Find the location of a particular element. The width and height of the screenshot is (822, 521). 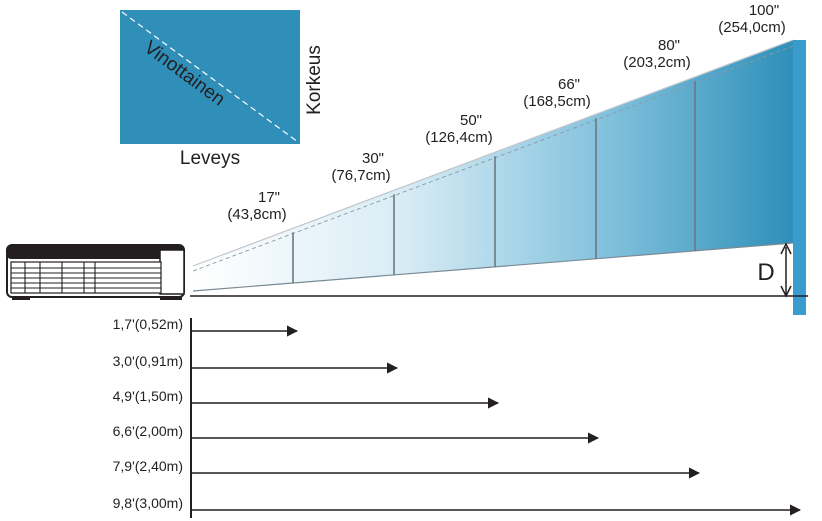

screen-size-cm: (43,8cm) is located at coordinates (256, 214).